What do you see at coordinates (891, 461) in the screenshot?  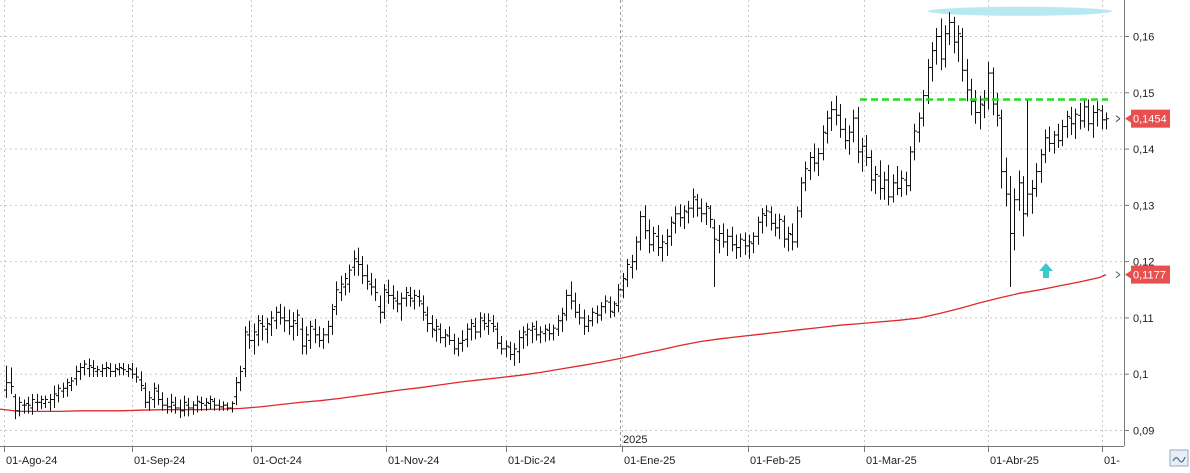 I see `time-tick-label: 01-Mar-25` at bounding box center [891, 461].